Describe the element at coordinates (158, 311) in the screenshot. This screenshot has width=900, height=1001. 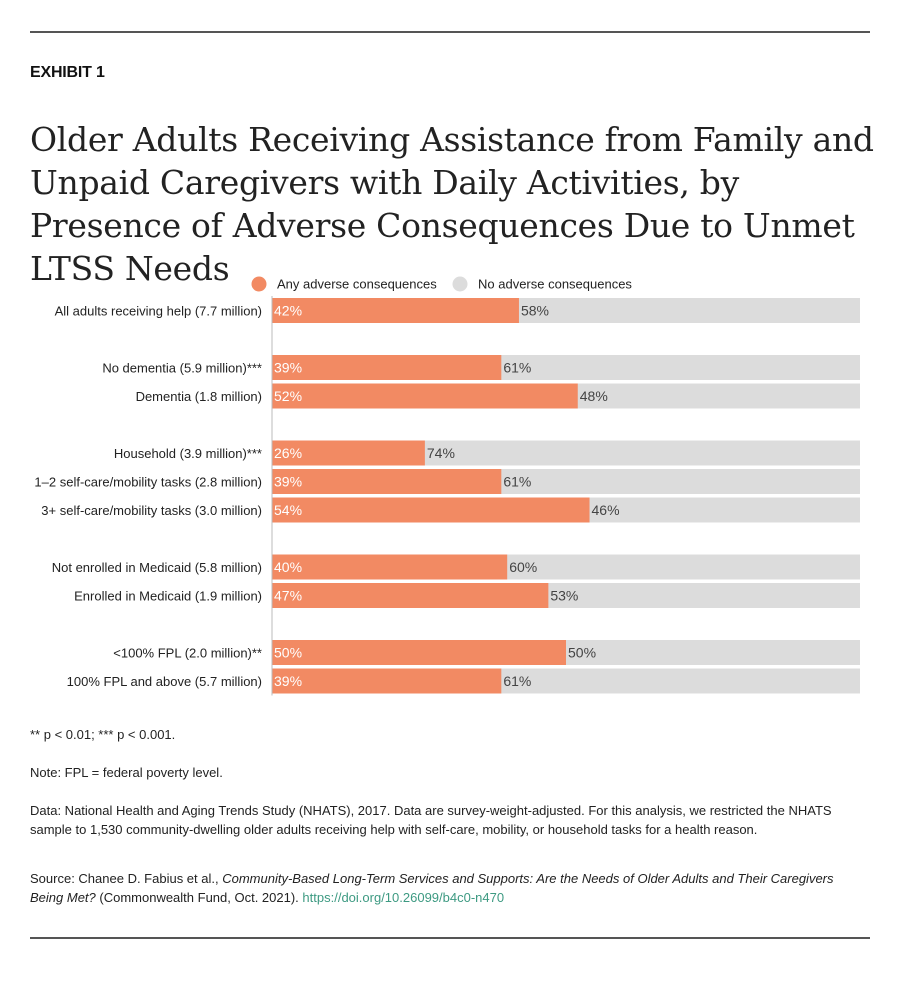
I see `category-label: All adults receiving help (7.7 million)` at that location.